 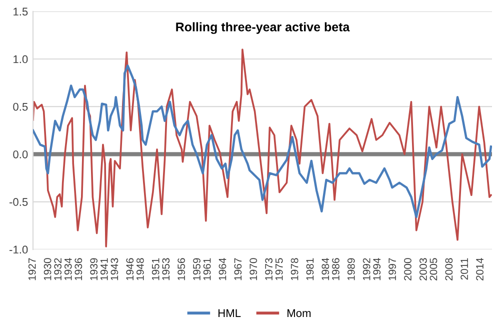 What do you see at coordinates (78, 269) in the screenshot?
I see `x-tick-label: 1936` at bounding box center [78, 269].